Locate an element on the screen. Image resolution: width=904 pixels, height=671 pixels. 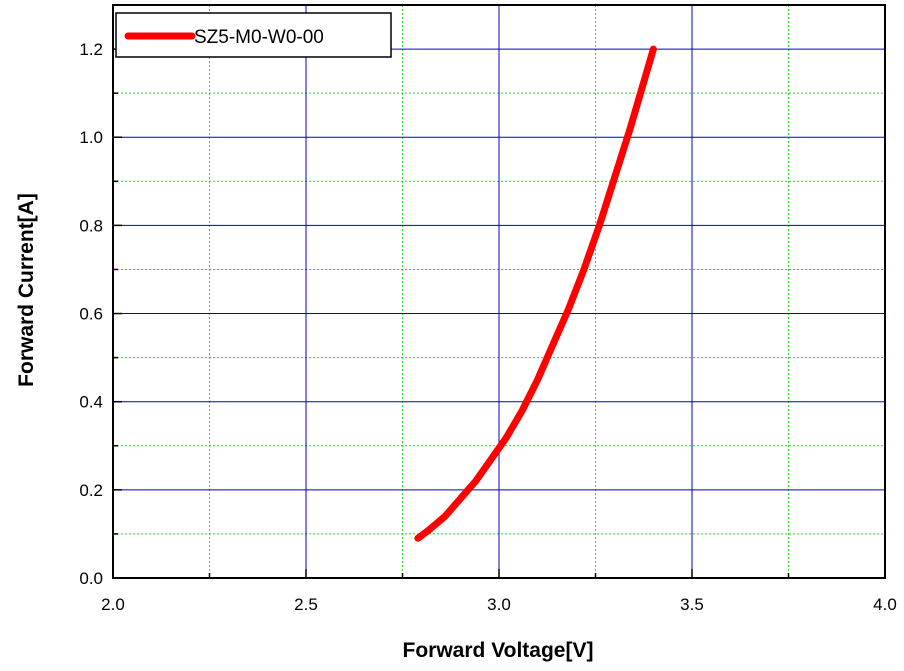
y-axis-title: Forward Current[A] is located at coordinates (26, 290).